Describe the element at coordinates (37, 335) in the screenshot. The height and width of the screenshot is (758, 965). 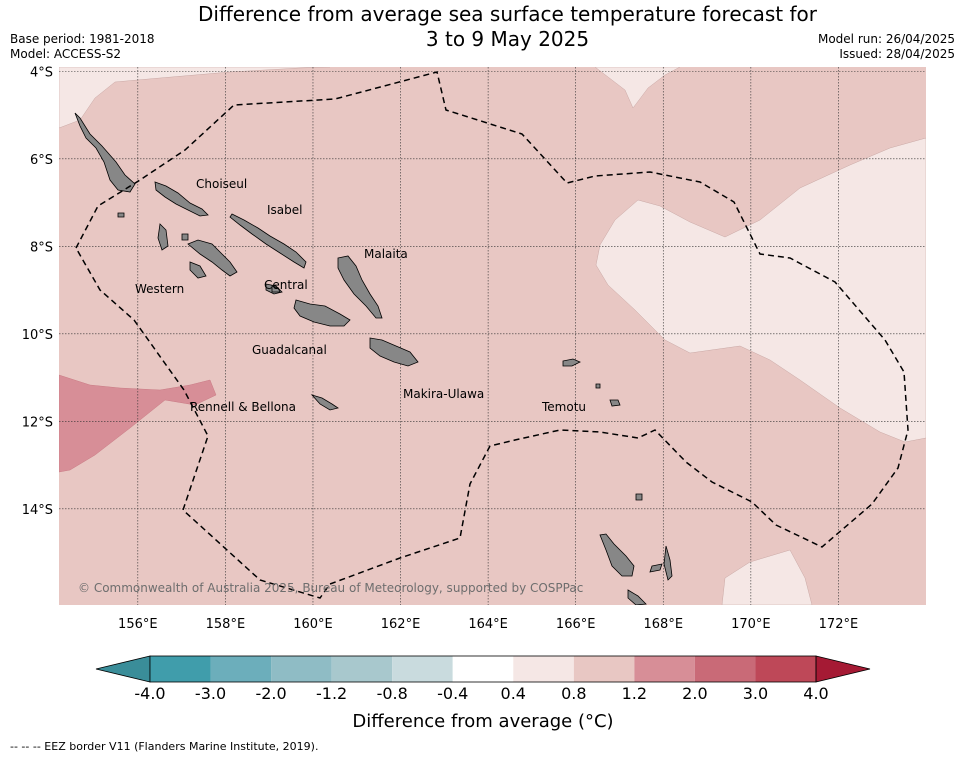
I see `lat-tick-label: 10°S` at that location.